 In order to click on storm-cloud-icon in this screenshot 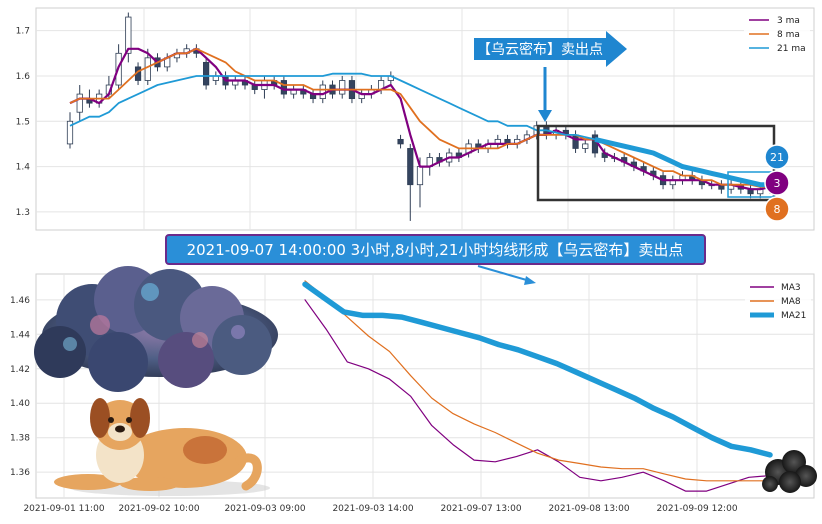, I will do `click(156, 329)`.